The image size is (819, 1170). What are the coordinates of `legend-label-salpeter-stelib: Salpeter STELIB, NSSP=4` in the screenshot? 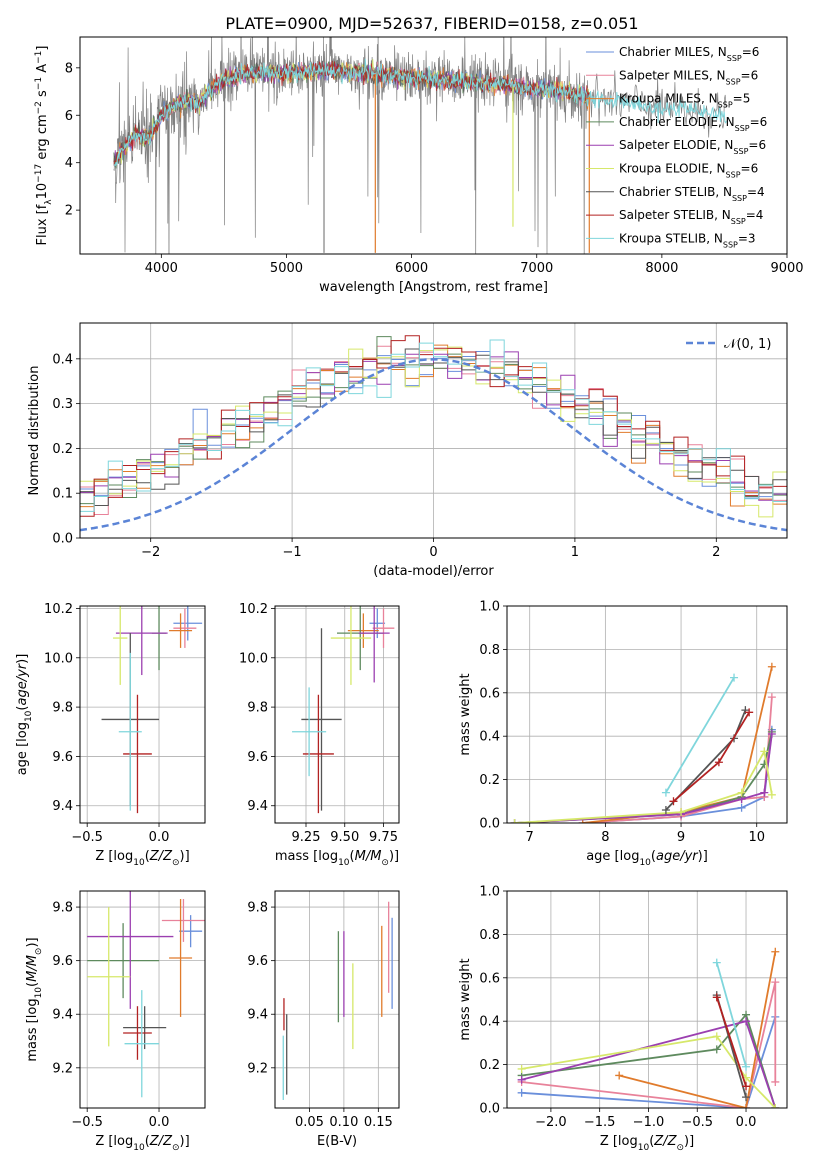 It's located at (691, 217).